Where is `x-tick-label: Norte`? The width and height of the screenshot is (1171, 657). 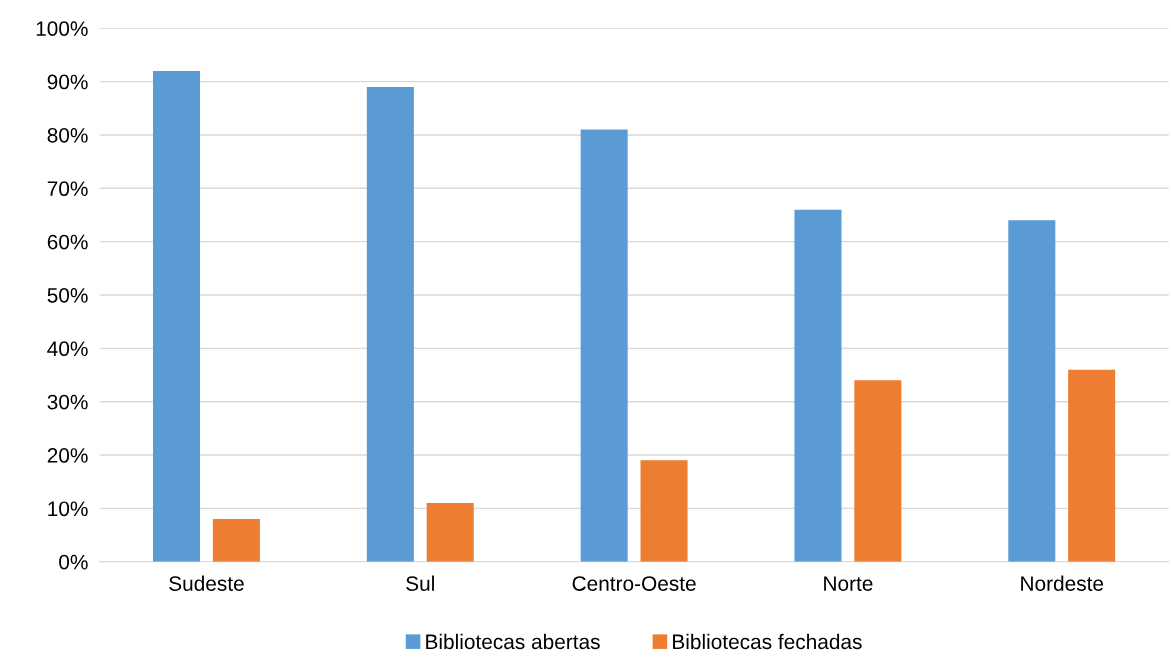 x-tick-label: Norte is located at coordinates (848, 583).